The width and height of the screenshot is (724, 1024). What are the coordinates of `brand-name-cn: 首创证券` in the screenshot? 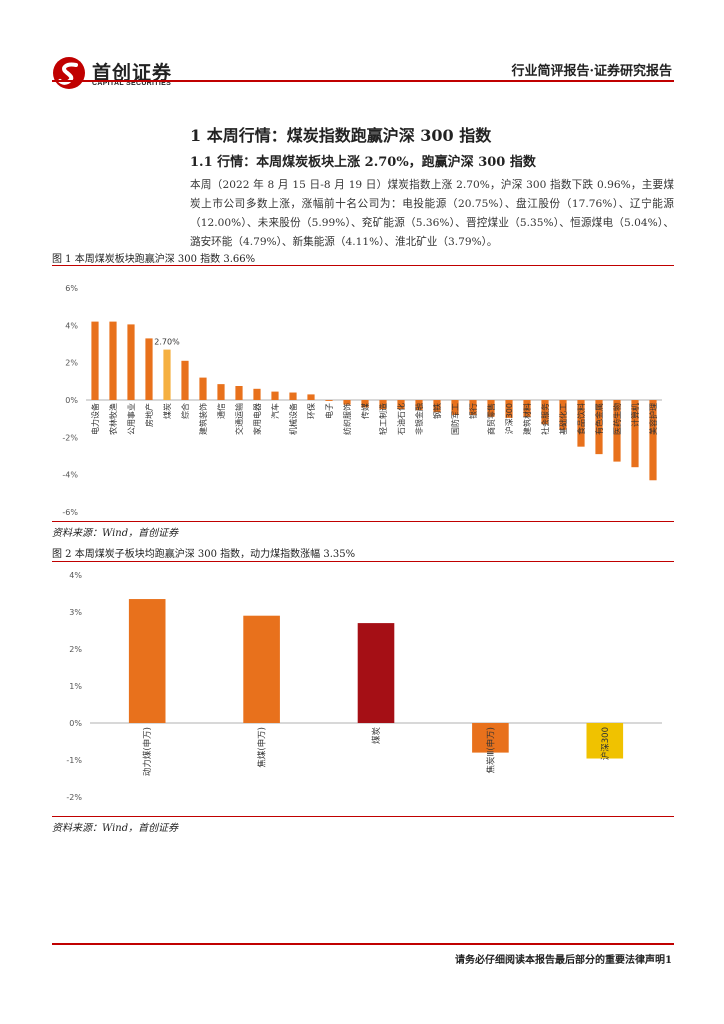 It's located at (132, 73).